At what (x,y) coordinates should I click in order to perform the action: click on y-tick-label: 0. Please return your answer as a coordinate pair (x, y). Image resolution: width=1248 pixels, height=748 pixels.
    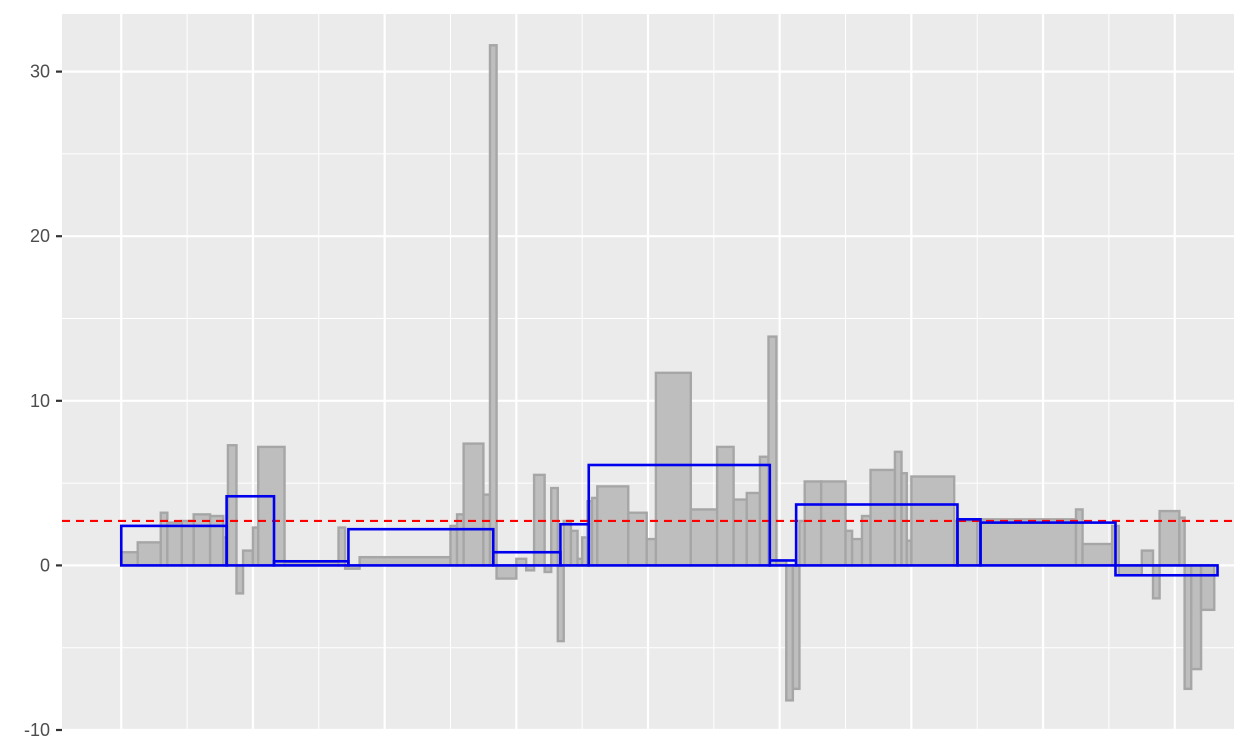
    Looking at the image, I should click on (45, 565).